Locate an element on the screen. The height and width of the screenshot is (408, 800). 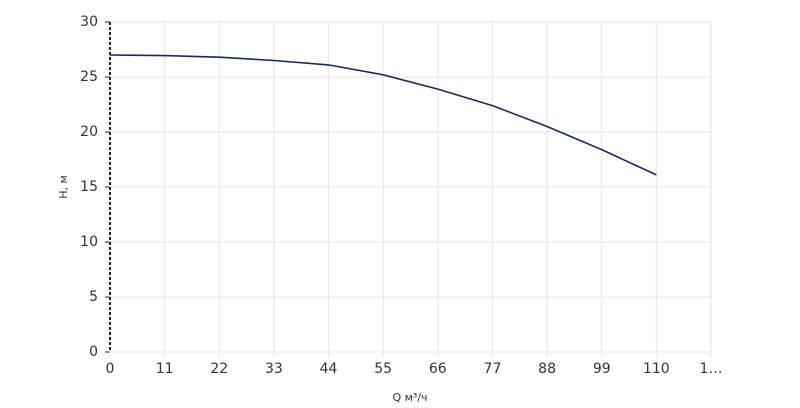
x-tick-label: 66 is located at coordinates (438, 369).